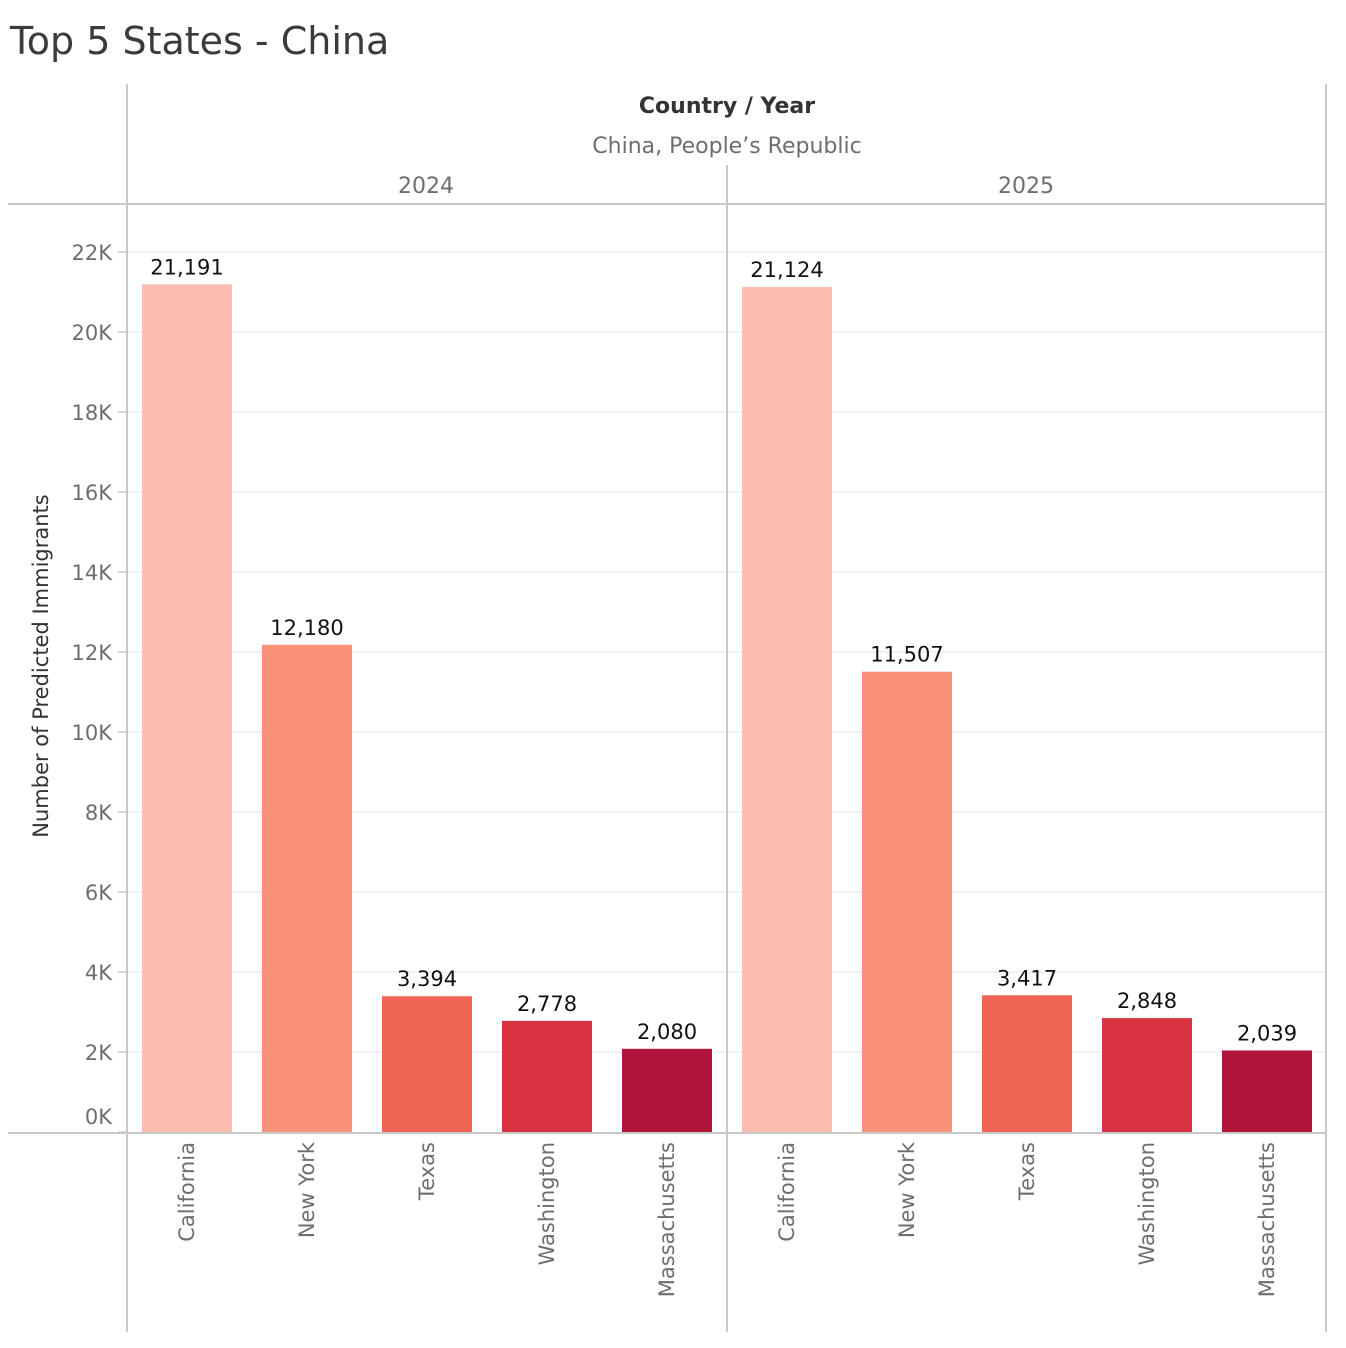 This screenshot has width=1346, height=1348. Describe the element at coordinates (1267, 1033) in the screenshot. I see `data-label: 2,039` at that location.